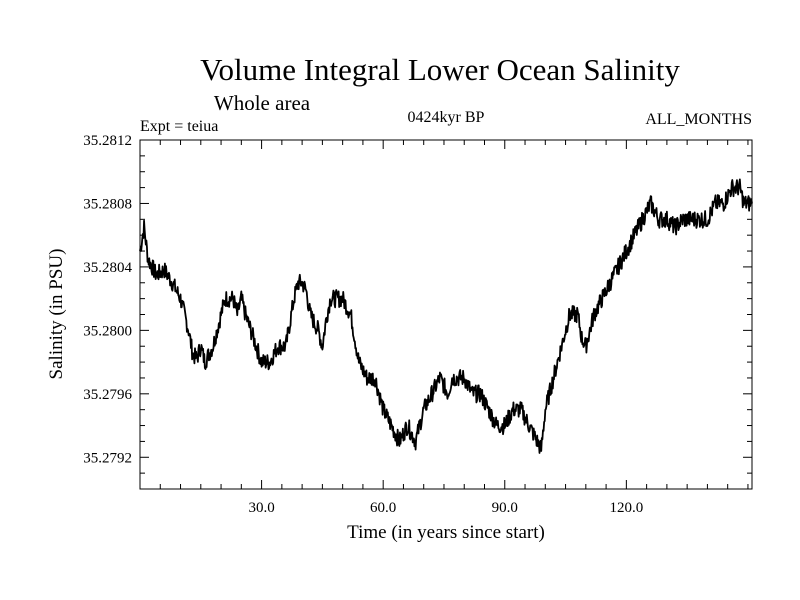 Image resolution: width=800 pixels, height=600 pixels. Describe the element at coordinates (179, 126) in the screenshot. I see `experiment-label: Expt = teiua` at that location.